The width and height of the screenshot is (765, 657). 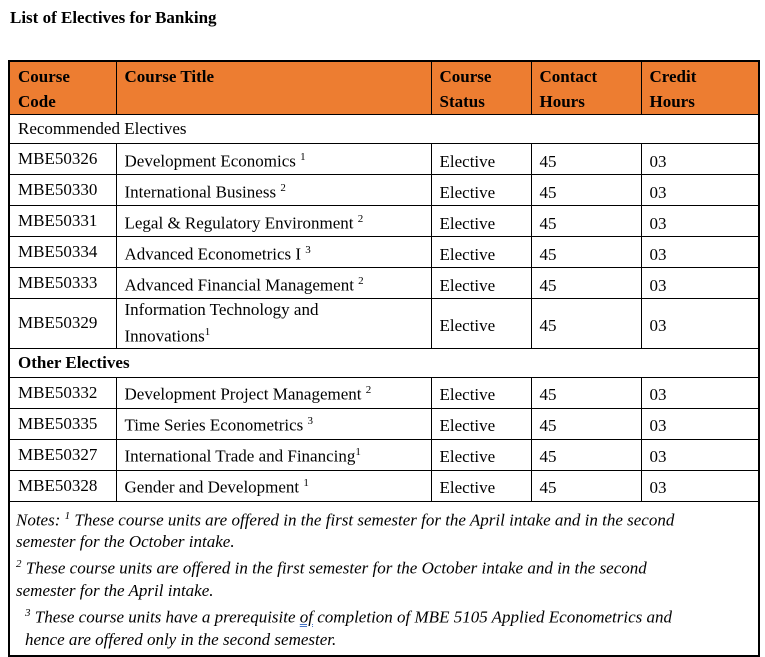 I want to click on course-title-cell: Legal & Regulatory Environment 2, so click(x=273, y=221).